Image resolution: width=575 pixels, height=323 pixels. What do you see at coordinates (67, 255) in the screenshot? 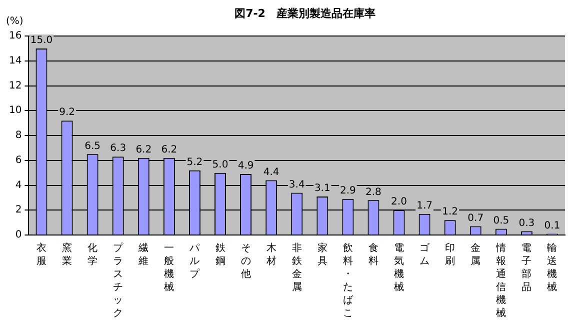
I see `x-tick-label: 窯業` at bounding box center [67, 255].